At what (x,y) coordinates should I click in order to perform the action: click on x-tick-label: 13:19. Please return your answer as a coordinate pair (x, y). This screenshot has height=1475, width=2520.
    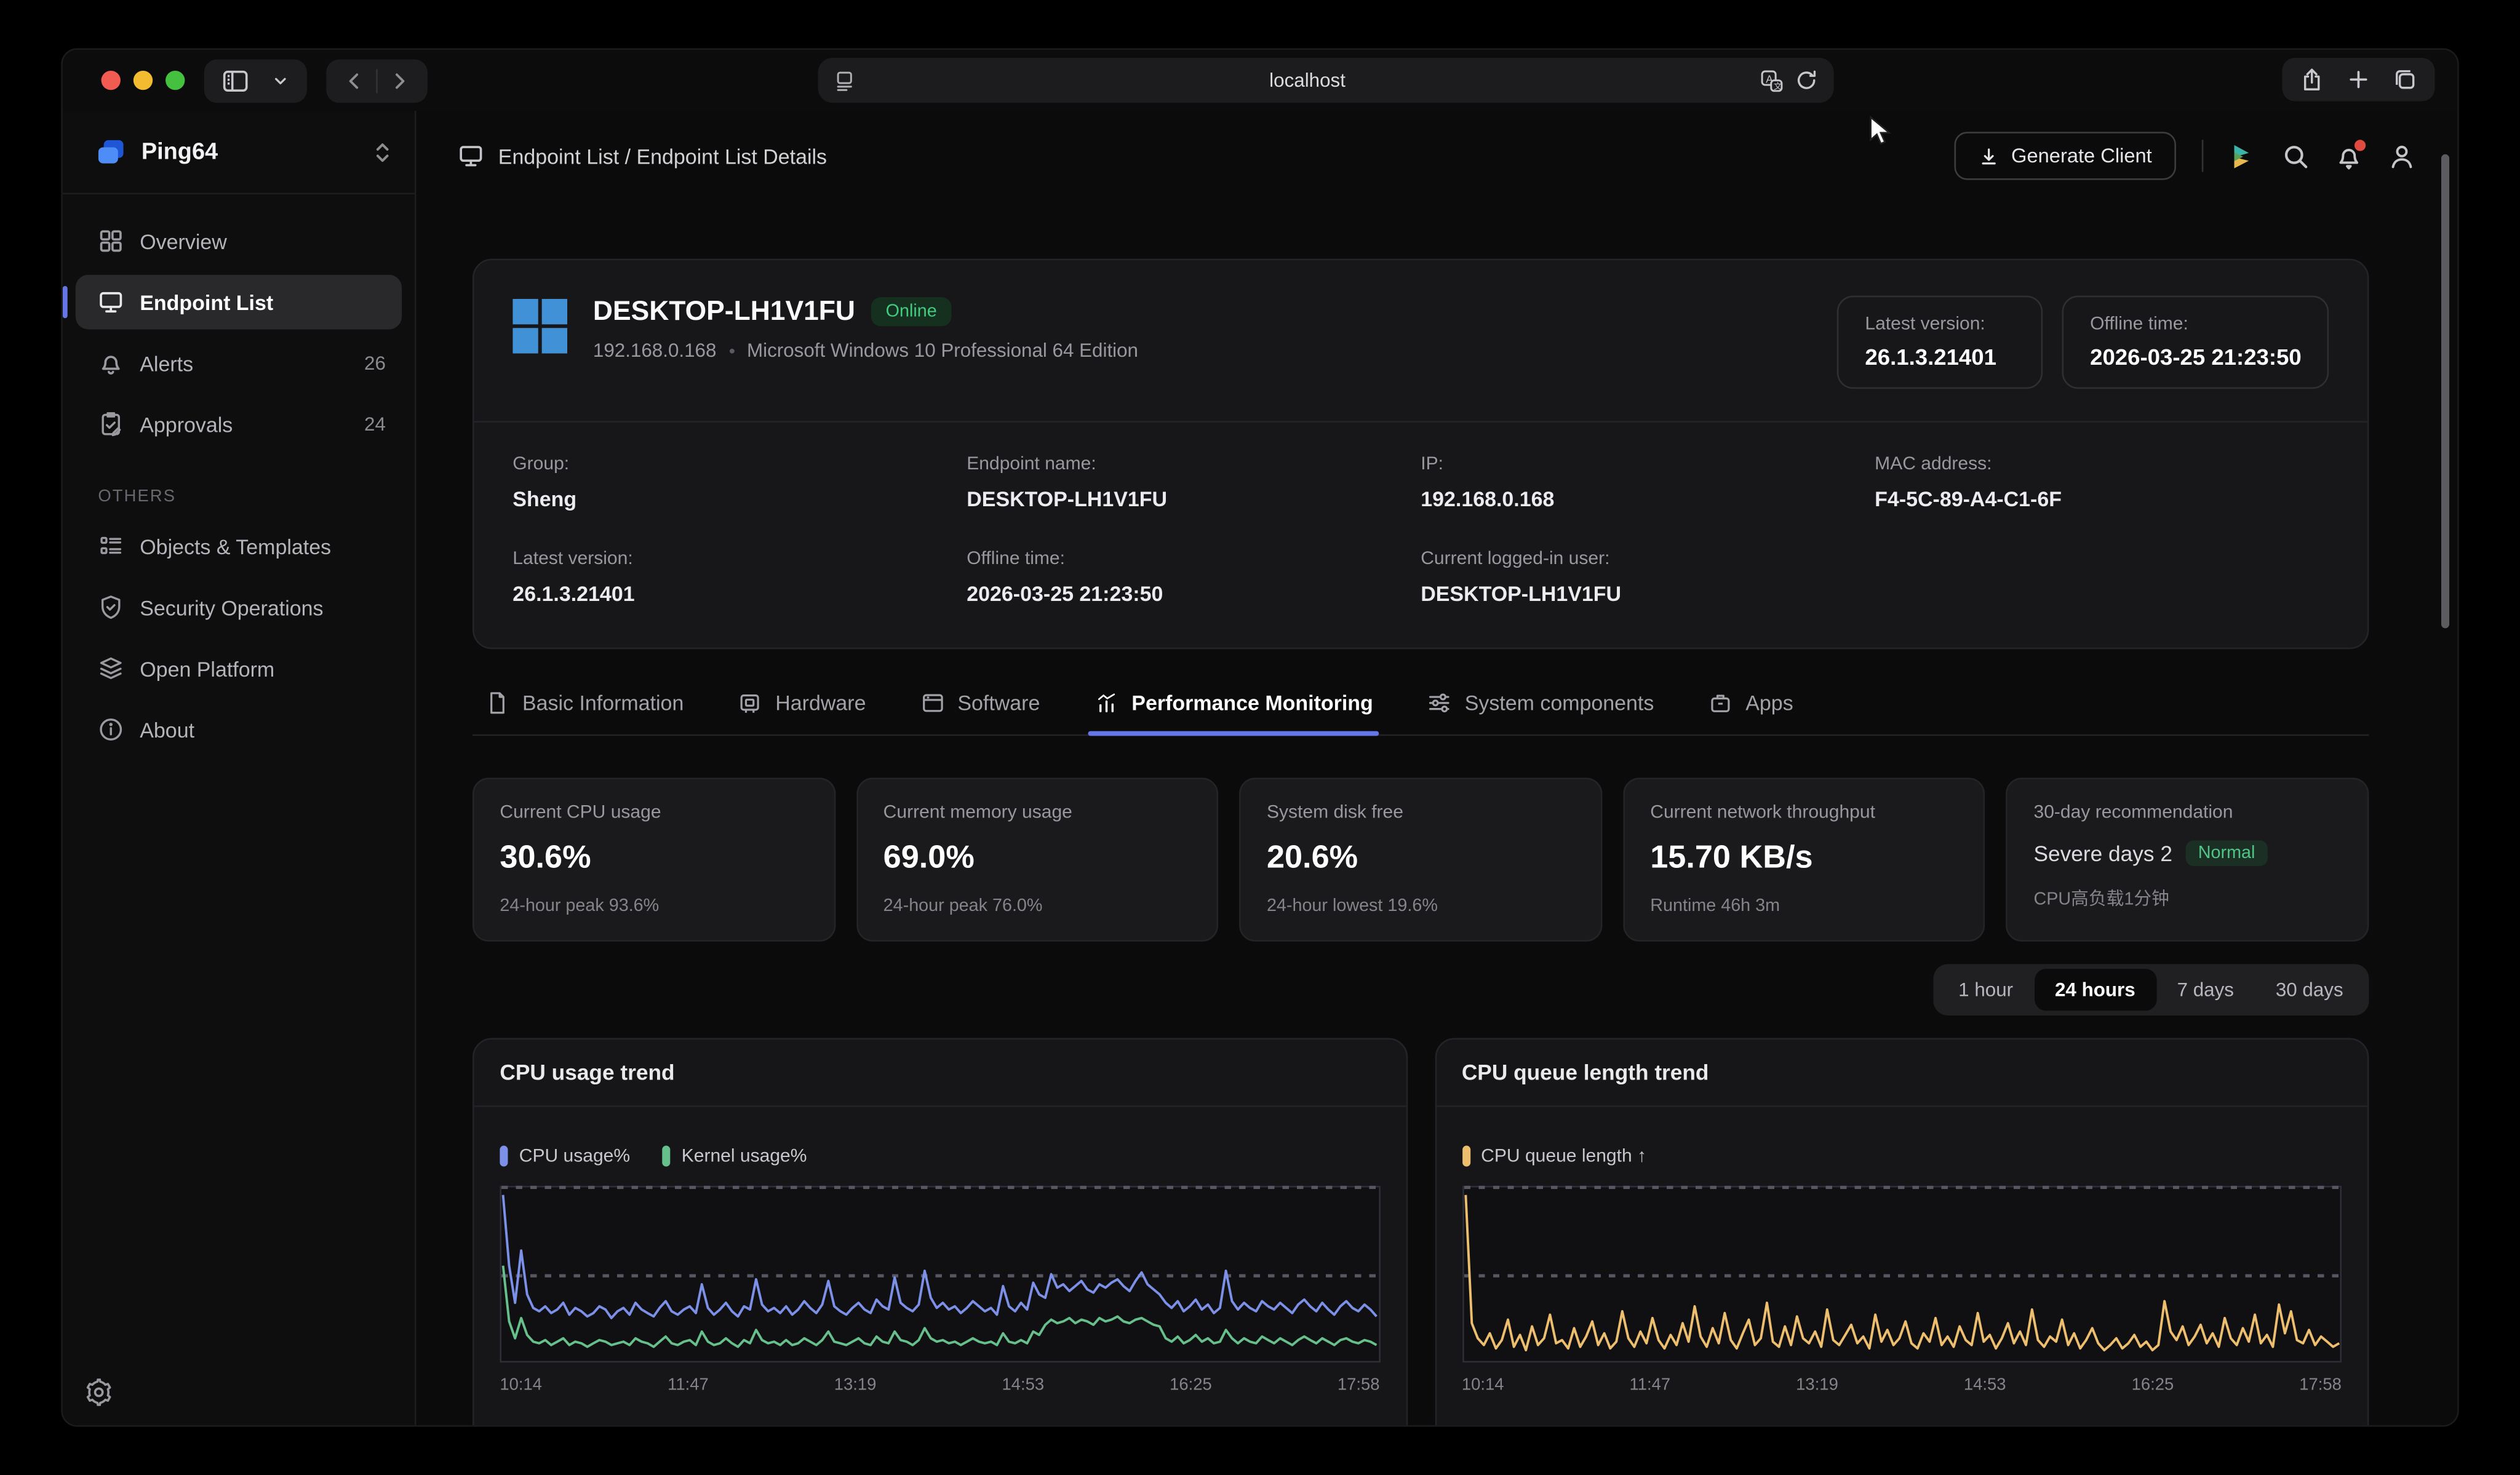
    Looking at the image, I should click on (855, 1385).